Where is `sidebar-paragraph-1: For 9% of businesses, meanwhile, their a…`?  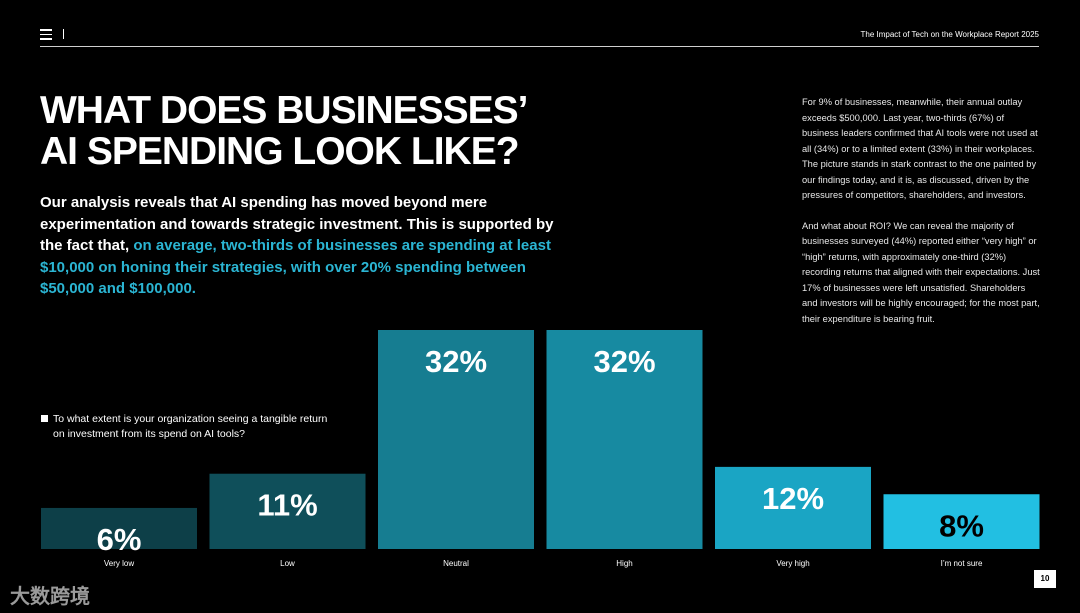 sidebar-paragraph-1: For 9% of businesses, meanwhile, their a… is located at coordinates (920, 148).